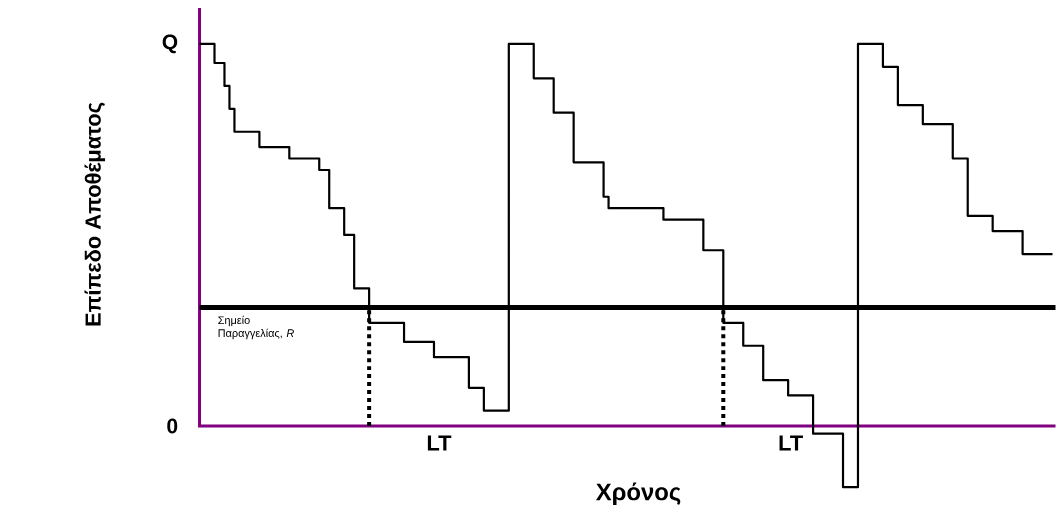 This screenshot has height=516, width=1058. Describe the element at coordinates (256, 327) in the screenshot. I see `ref-line-label: Σημείο Παραγγελίας, R` at that location.